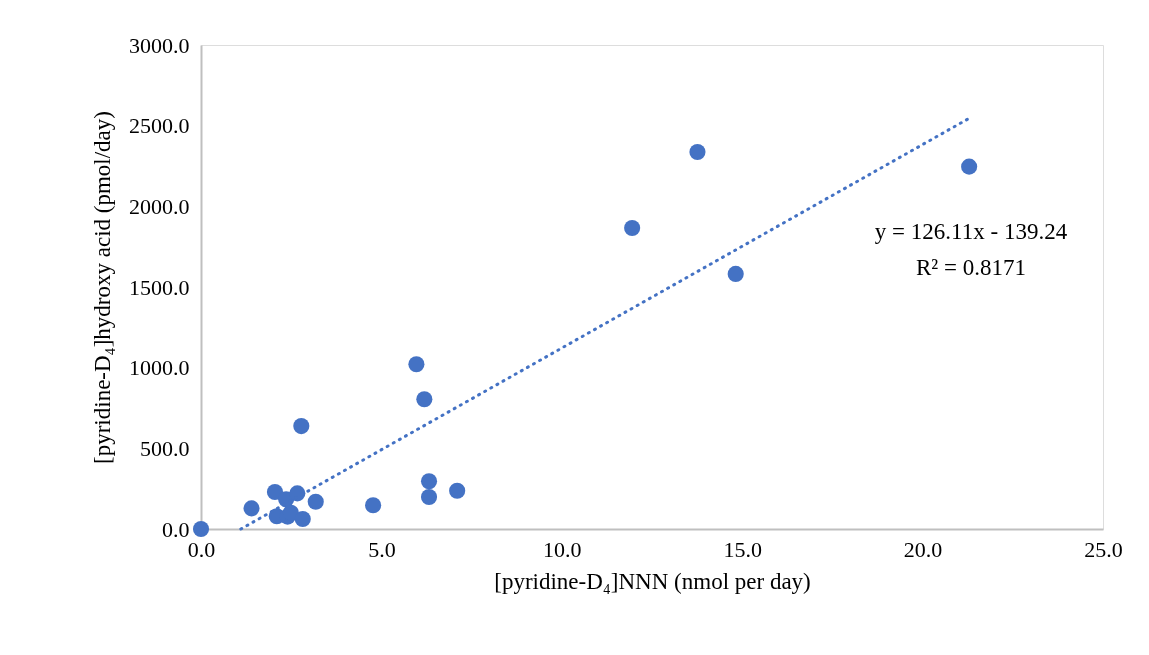  Describe the element at coordinates (176, 529) in the screenshot. I see `y-tick-label: 0.0` at that location.